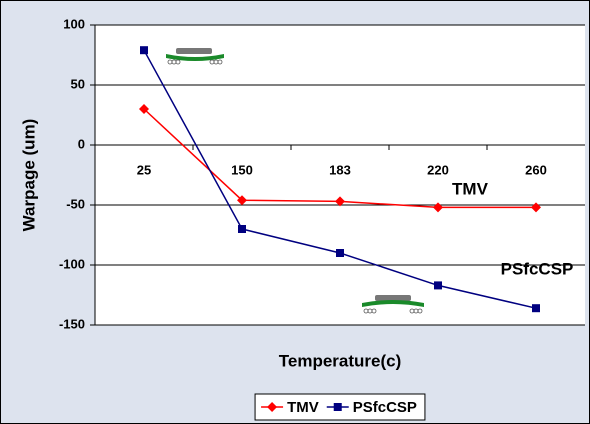  Describe the element at coordinates (385, 407) in the screenshot. I see `legend-label: PSfcCSP` at that location.